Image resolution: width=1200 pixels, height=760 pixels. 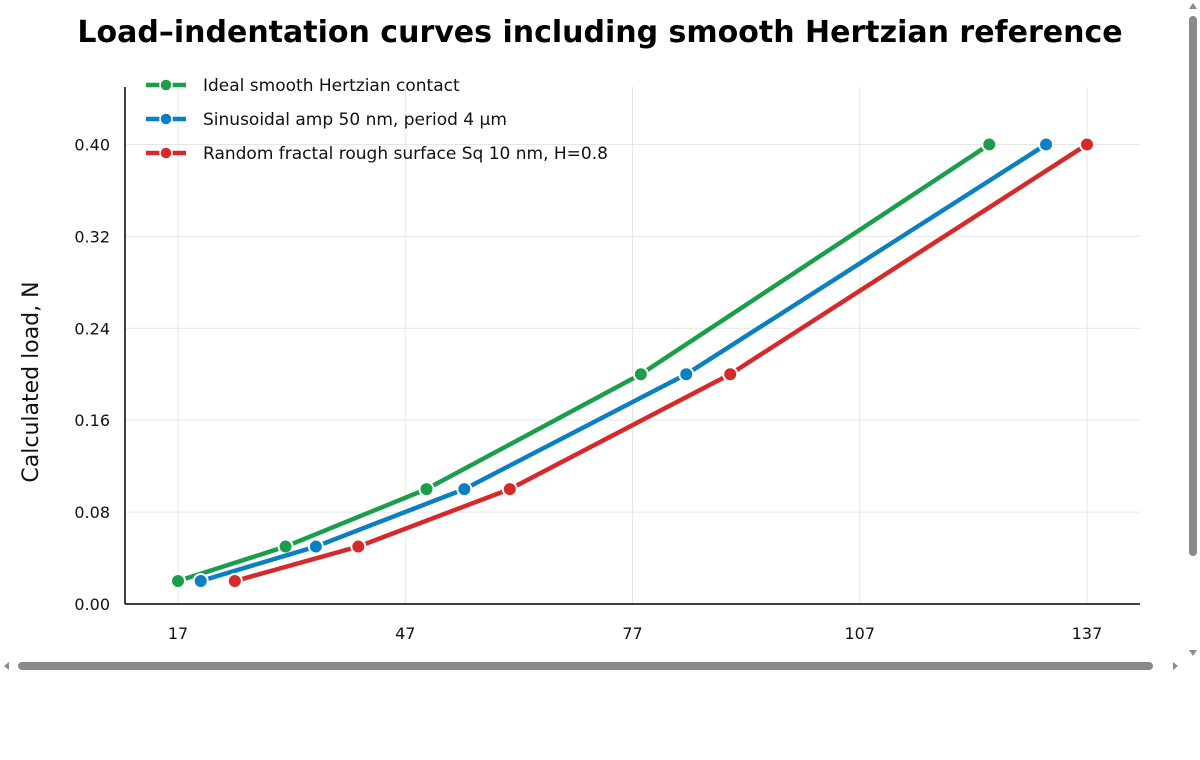 What do you see at coordinates (355, 120) in the screenshot?
I see `legend-label: Sinusoidal amp 50 nm, period 4 µm` at bounding box center [355, 120].